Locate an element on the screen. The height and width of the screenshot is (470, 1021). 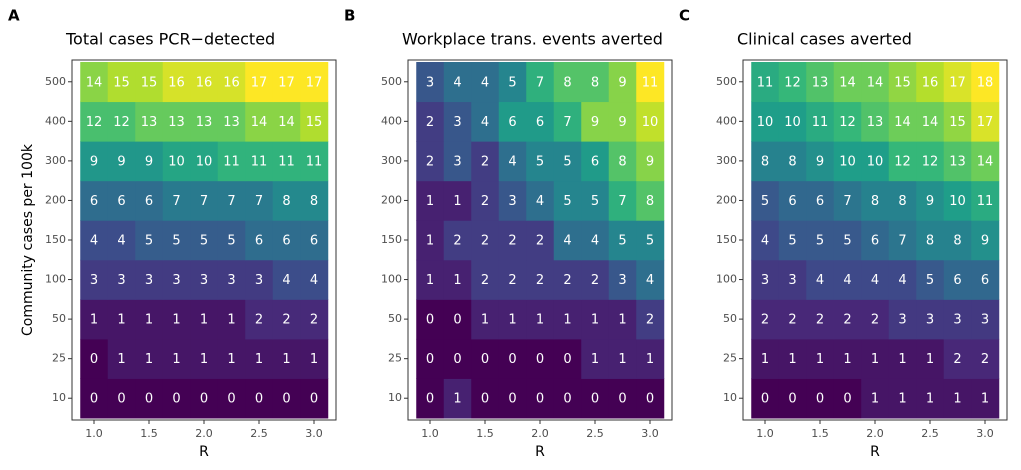
tile-label: 17 is located at coordinates (957, 82).